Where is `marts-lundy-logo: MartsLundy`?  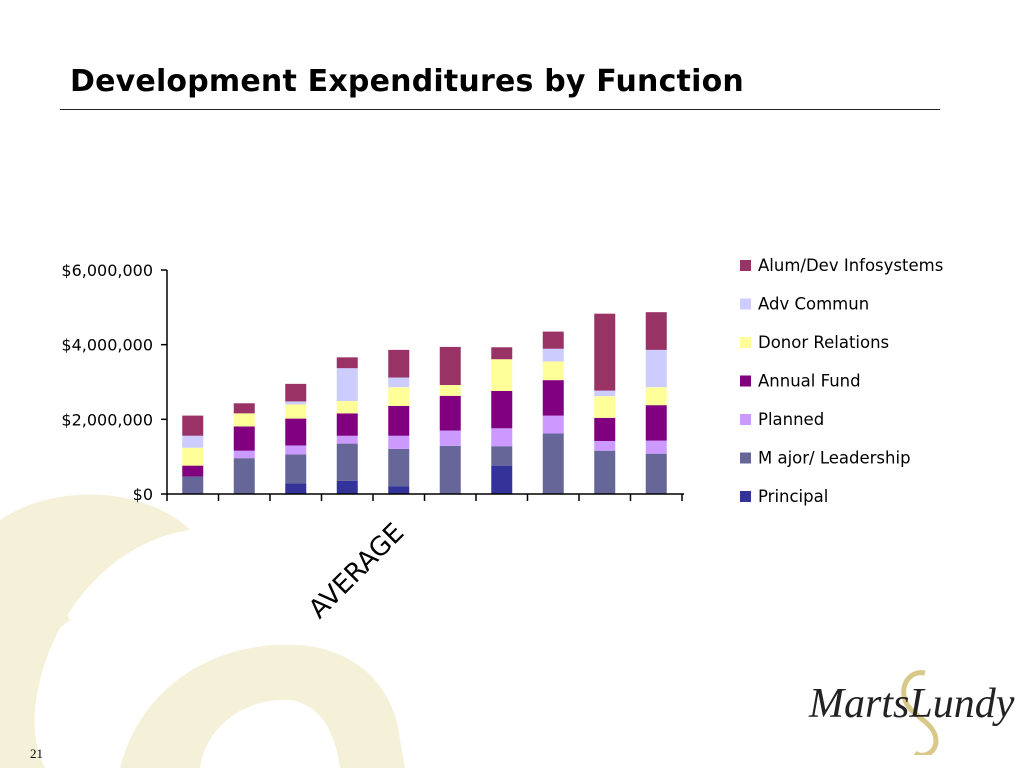
marts-lundy-logo: MartsLundy is located at coordinates (911, 712).